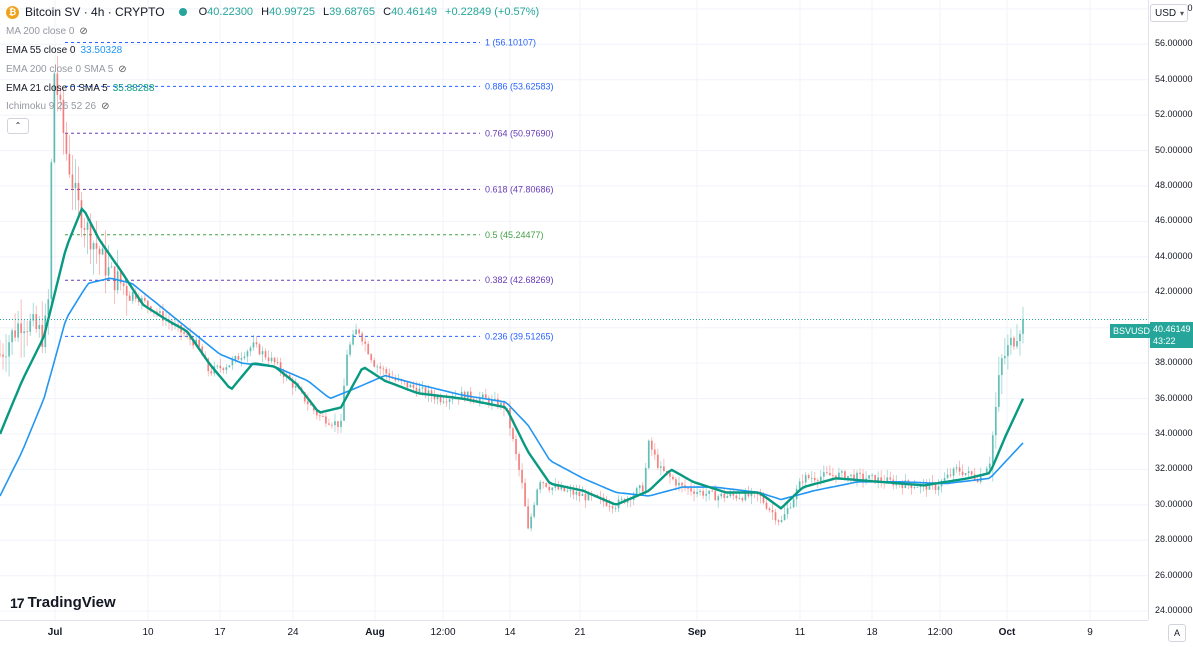 Image resolution: width=1193 pixels, height=647 pixels. Describe the element at coordinates (872, 632) in the screenshot. I see `time-tick-label: 18` at that location.